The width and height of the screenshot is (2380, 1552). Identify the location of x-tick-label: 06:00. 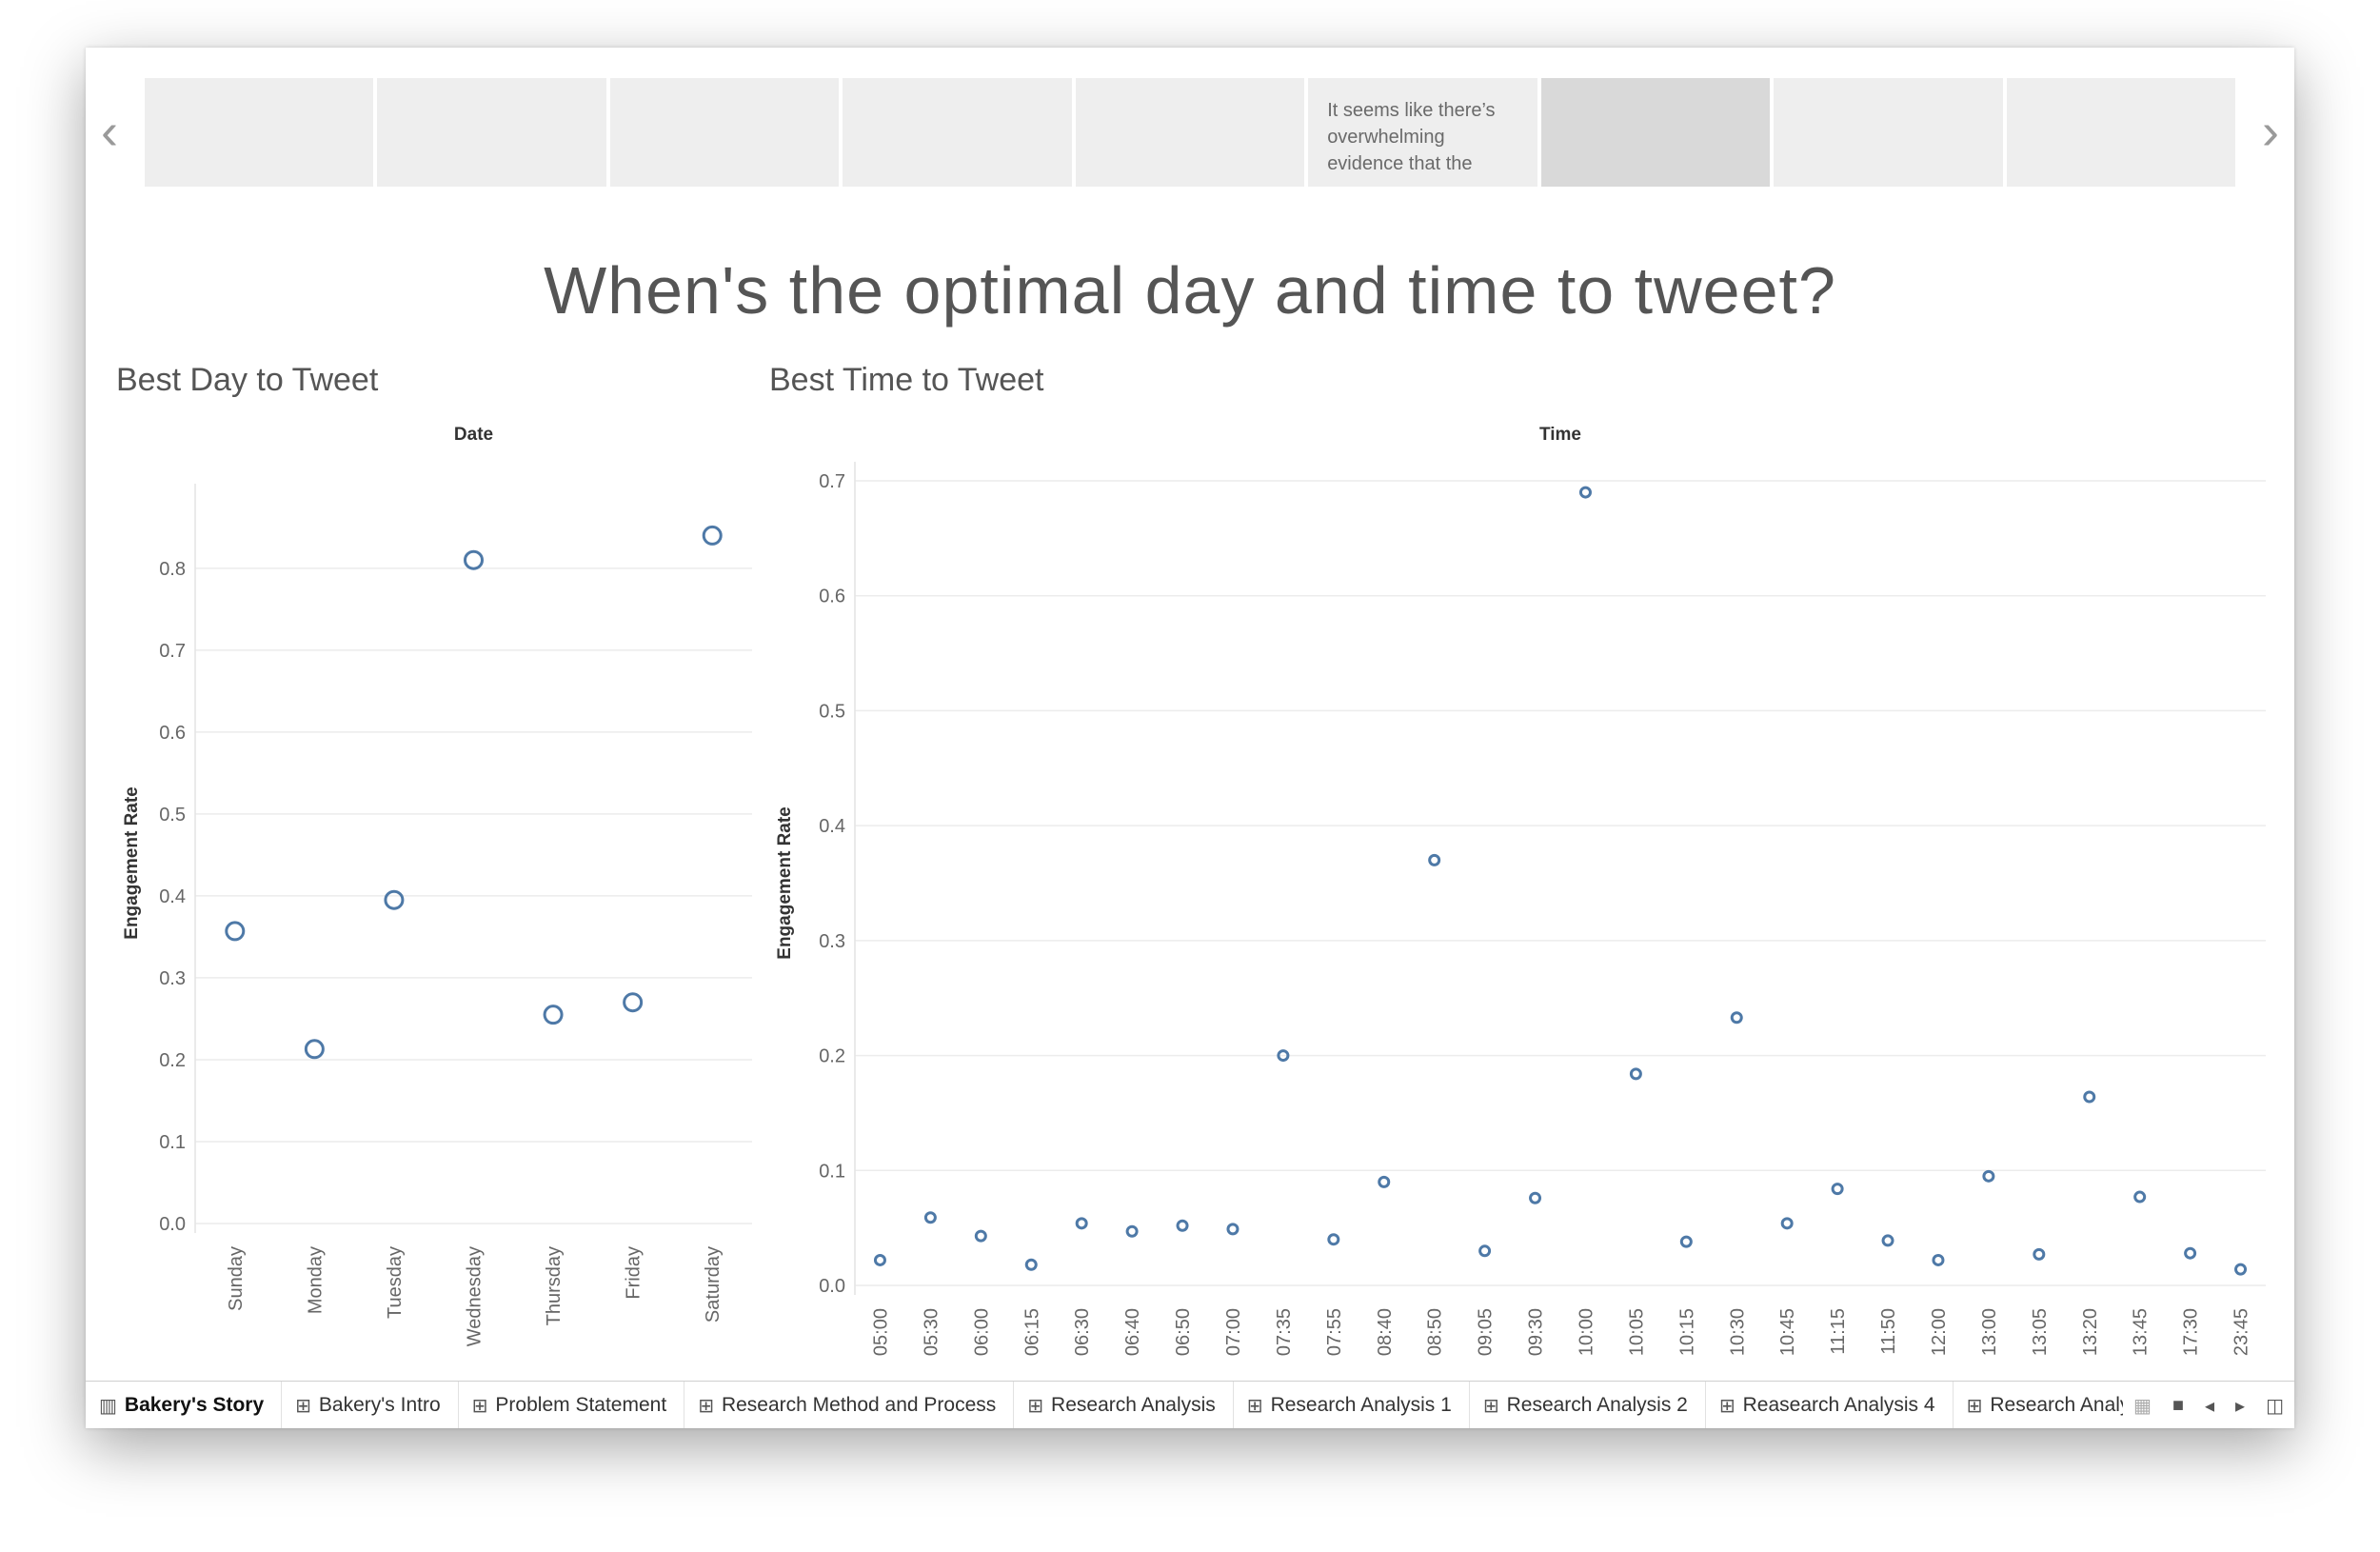
(981, 1332).